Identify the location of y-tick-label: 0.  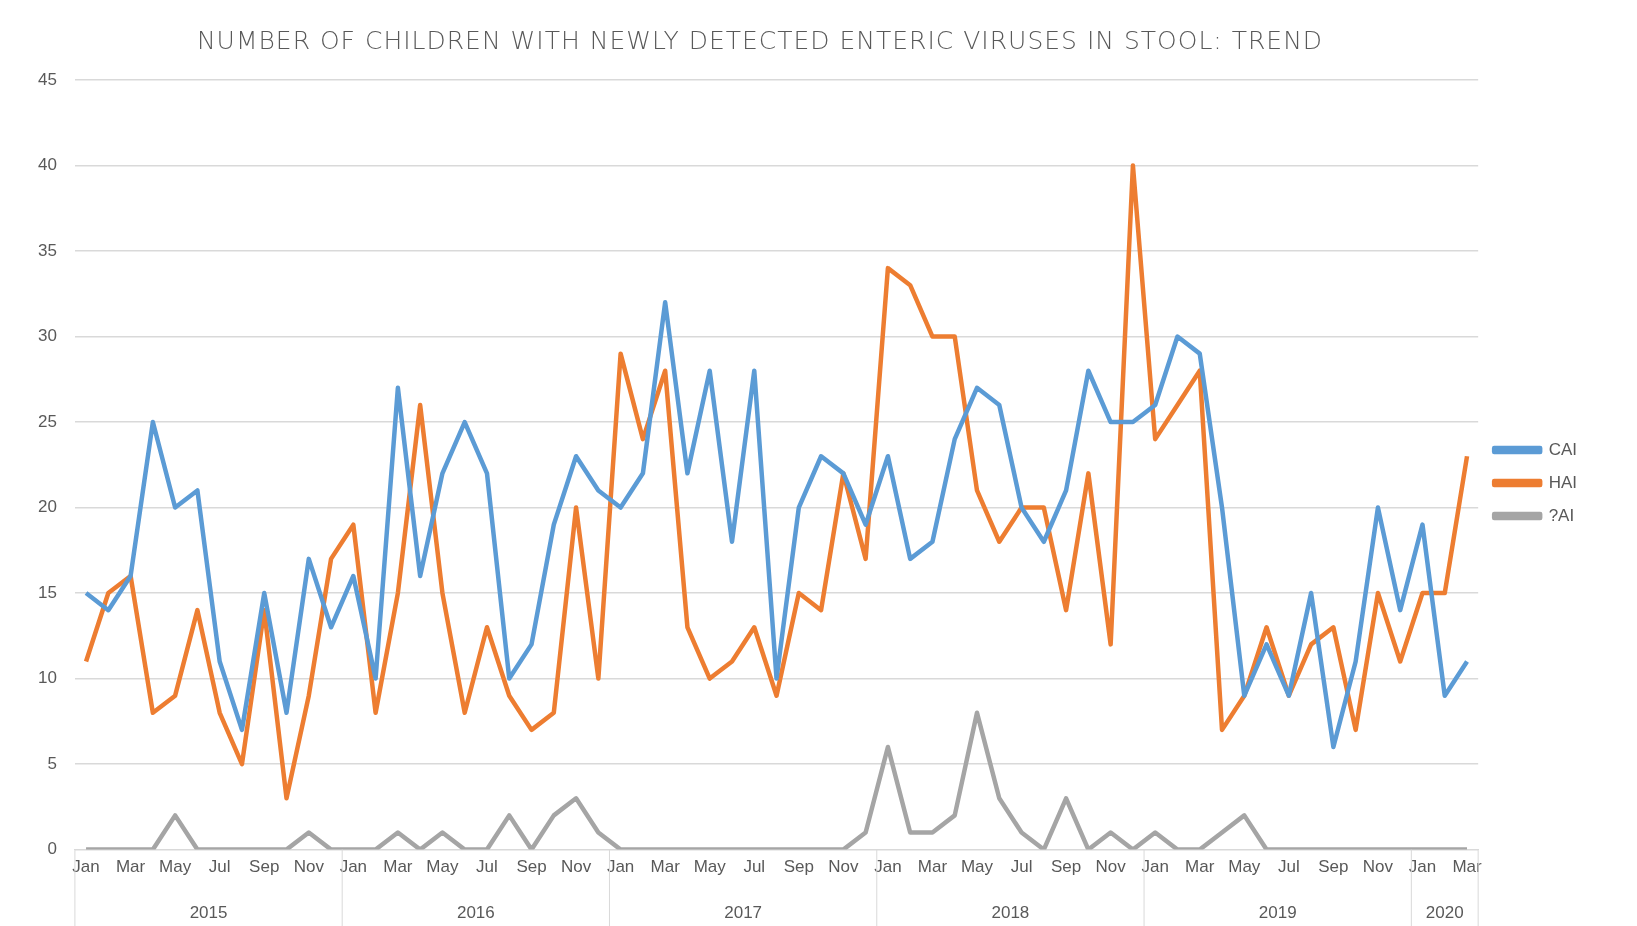
(52, 849).